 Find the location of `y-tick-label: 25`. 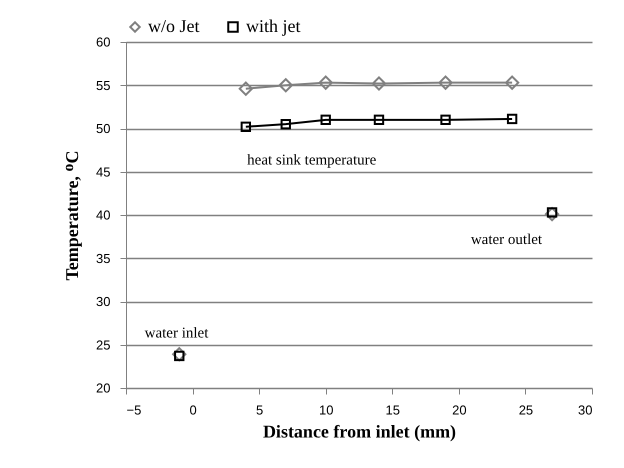

y-tick-label: 25 is located at coordinates (103, 344).